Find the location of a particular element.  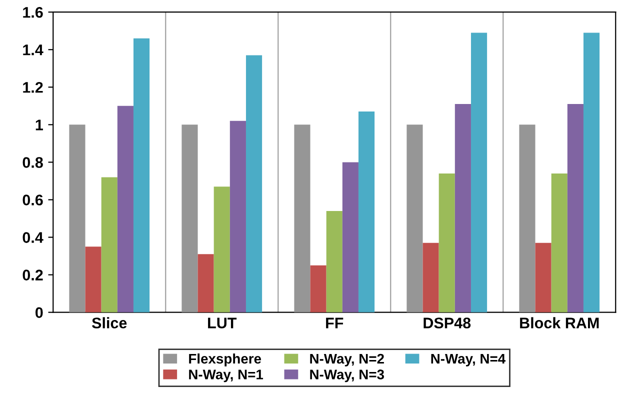

y-tick-label: 0.8 is located at coordinates (32, 162).